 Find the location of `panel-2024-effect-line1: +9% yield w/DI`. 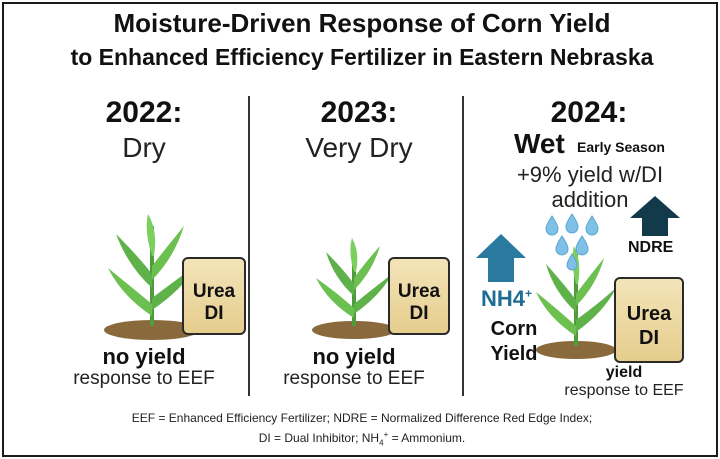

panel-2024-effect-line1: +9% yield w/DI is located at coordinates (590, 174).